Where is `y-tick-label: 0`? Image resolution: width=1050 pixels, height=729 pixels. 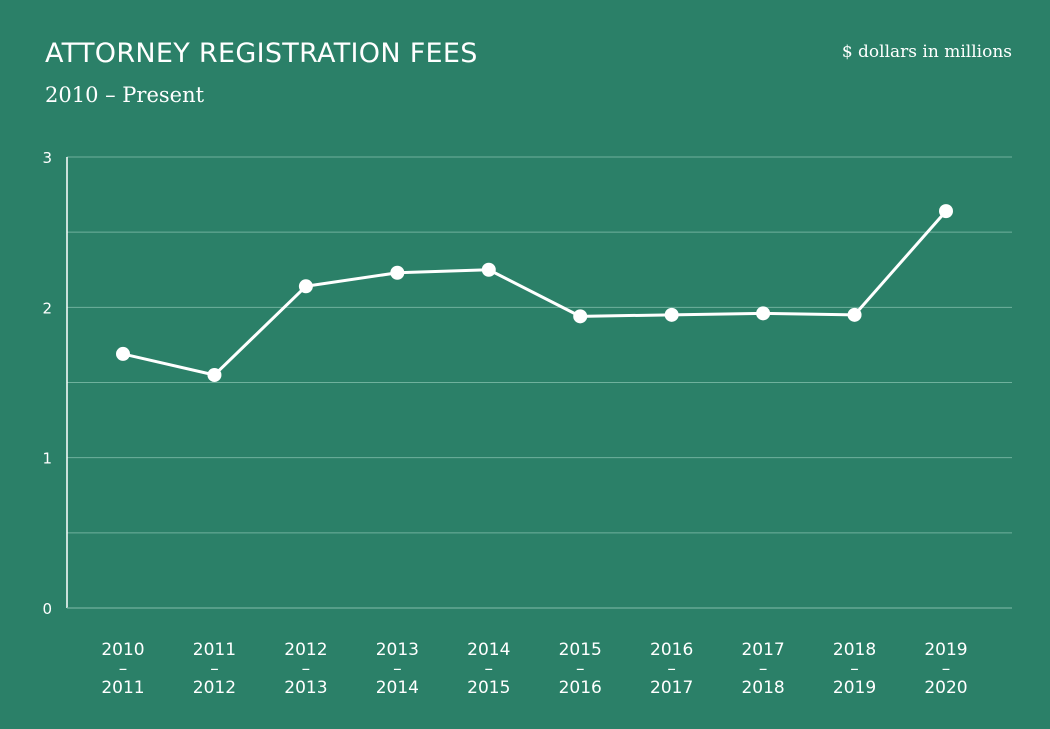 y-tick-label: 0 is located at coordinates (47, 609).